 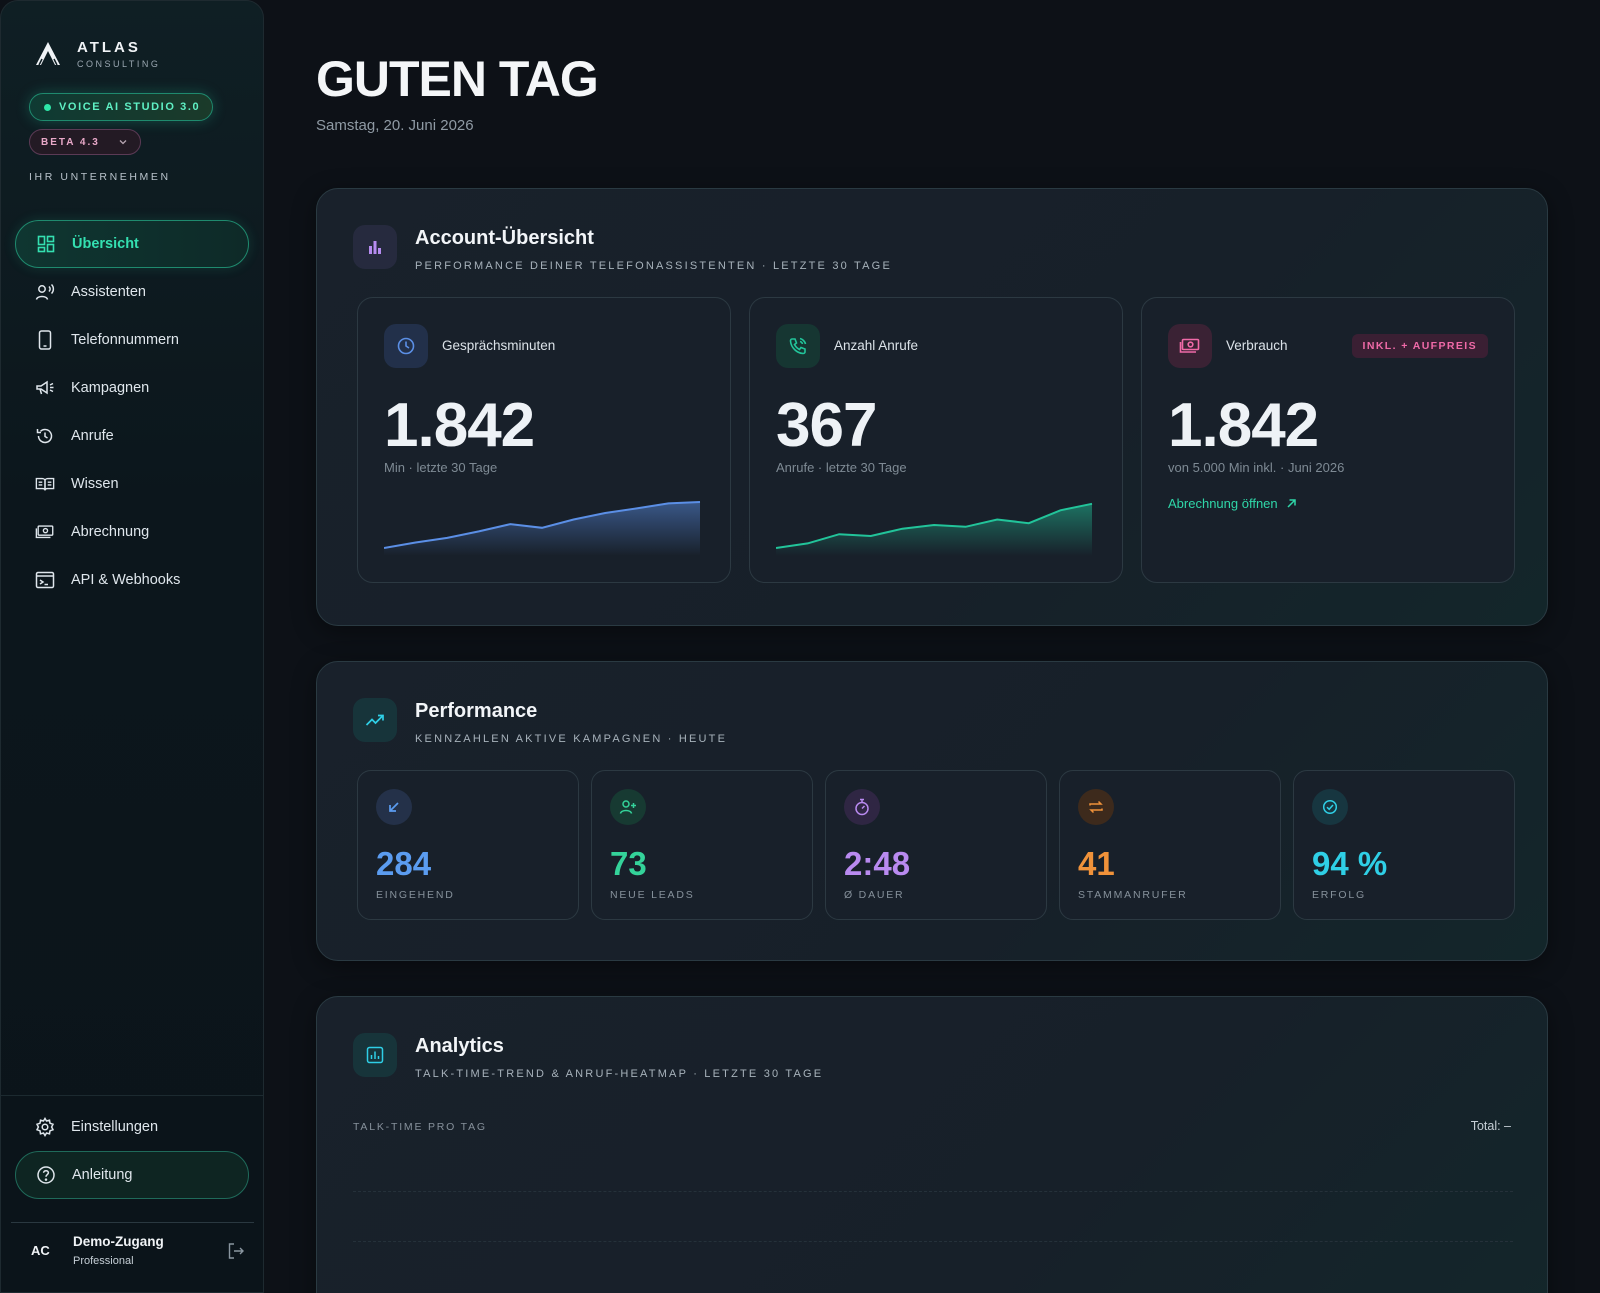 What do you see at coordinates (46, 1175) in the screenshot?
I see `help-icon` at bounding box center [46, 1175].